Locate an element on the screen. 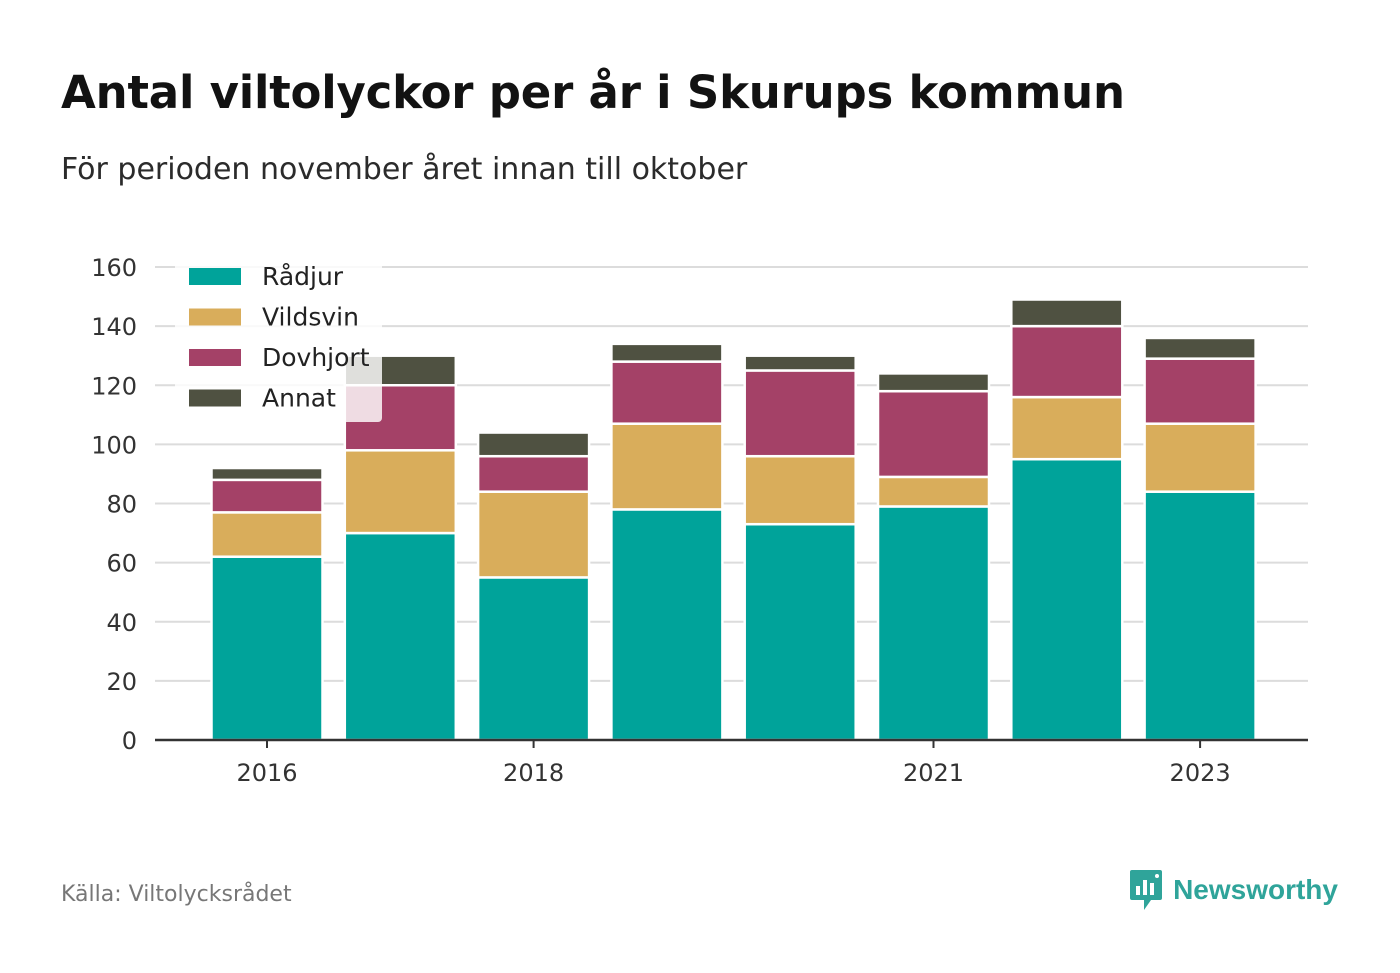 This screenshot has width=1400, height=973. brand-logo: Newsworthy is located at coordinates (1233, 890).